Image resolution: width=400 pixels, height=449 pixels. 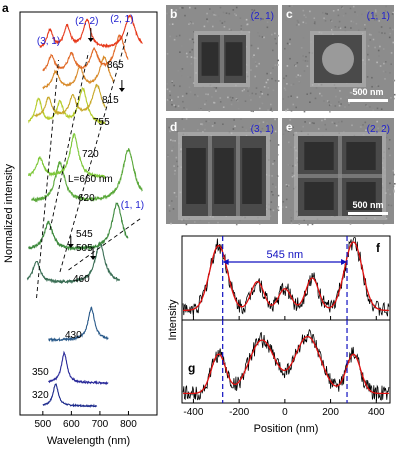 I want to click on x-axis-label: Wavelength (nm), so click(x=88, y=441).